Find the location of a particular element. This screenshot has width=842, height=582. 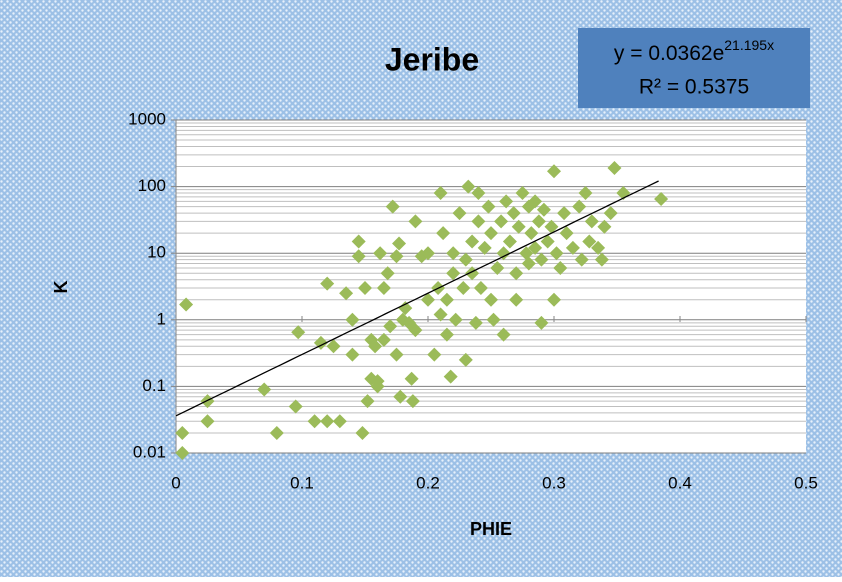

x-axis-label: PHIE is located at coordinates (491, 529).